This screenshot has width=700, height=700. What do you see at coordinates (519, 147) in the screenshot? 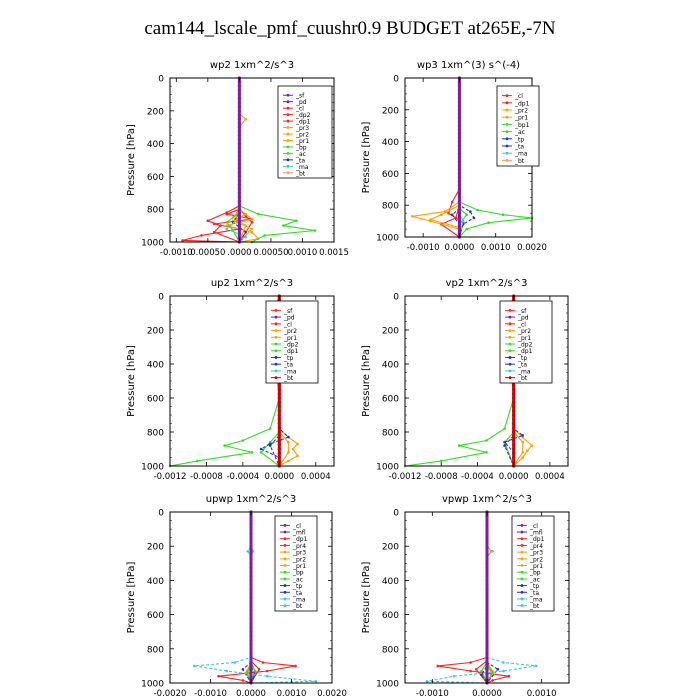
I see `legend-label-_ta: _ta` at bounding box center [519, 147].